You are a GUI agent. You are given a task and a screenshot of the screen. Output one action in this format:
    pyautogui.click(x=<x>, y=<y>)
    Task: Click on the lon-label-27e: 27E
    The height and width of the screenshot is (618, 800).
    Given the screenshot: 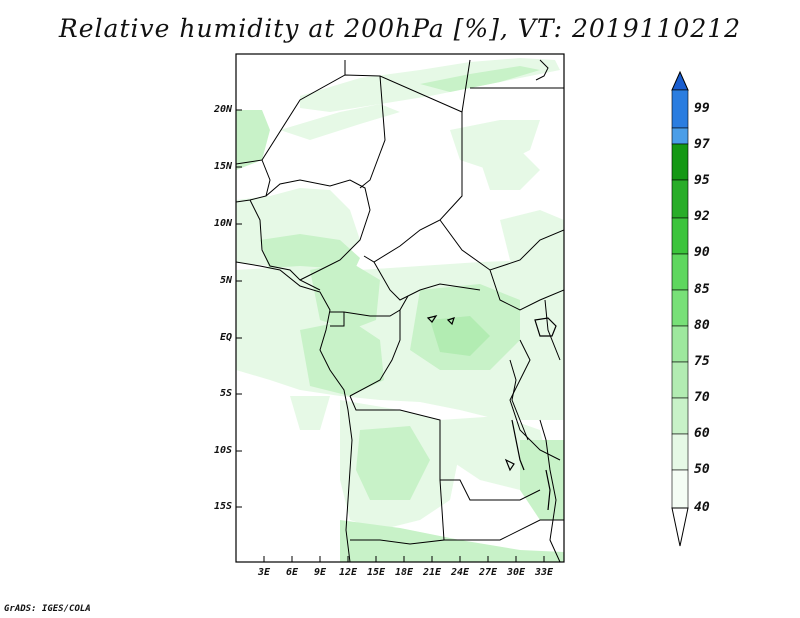 What is the action you would take?
    pyautogui.click(x=488, y=572)
    